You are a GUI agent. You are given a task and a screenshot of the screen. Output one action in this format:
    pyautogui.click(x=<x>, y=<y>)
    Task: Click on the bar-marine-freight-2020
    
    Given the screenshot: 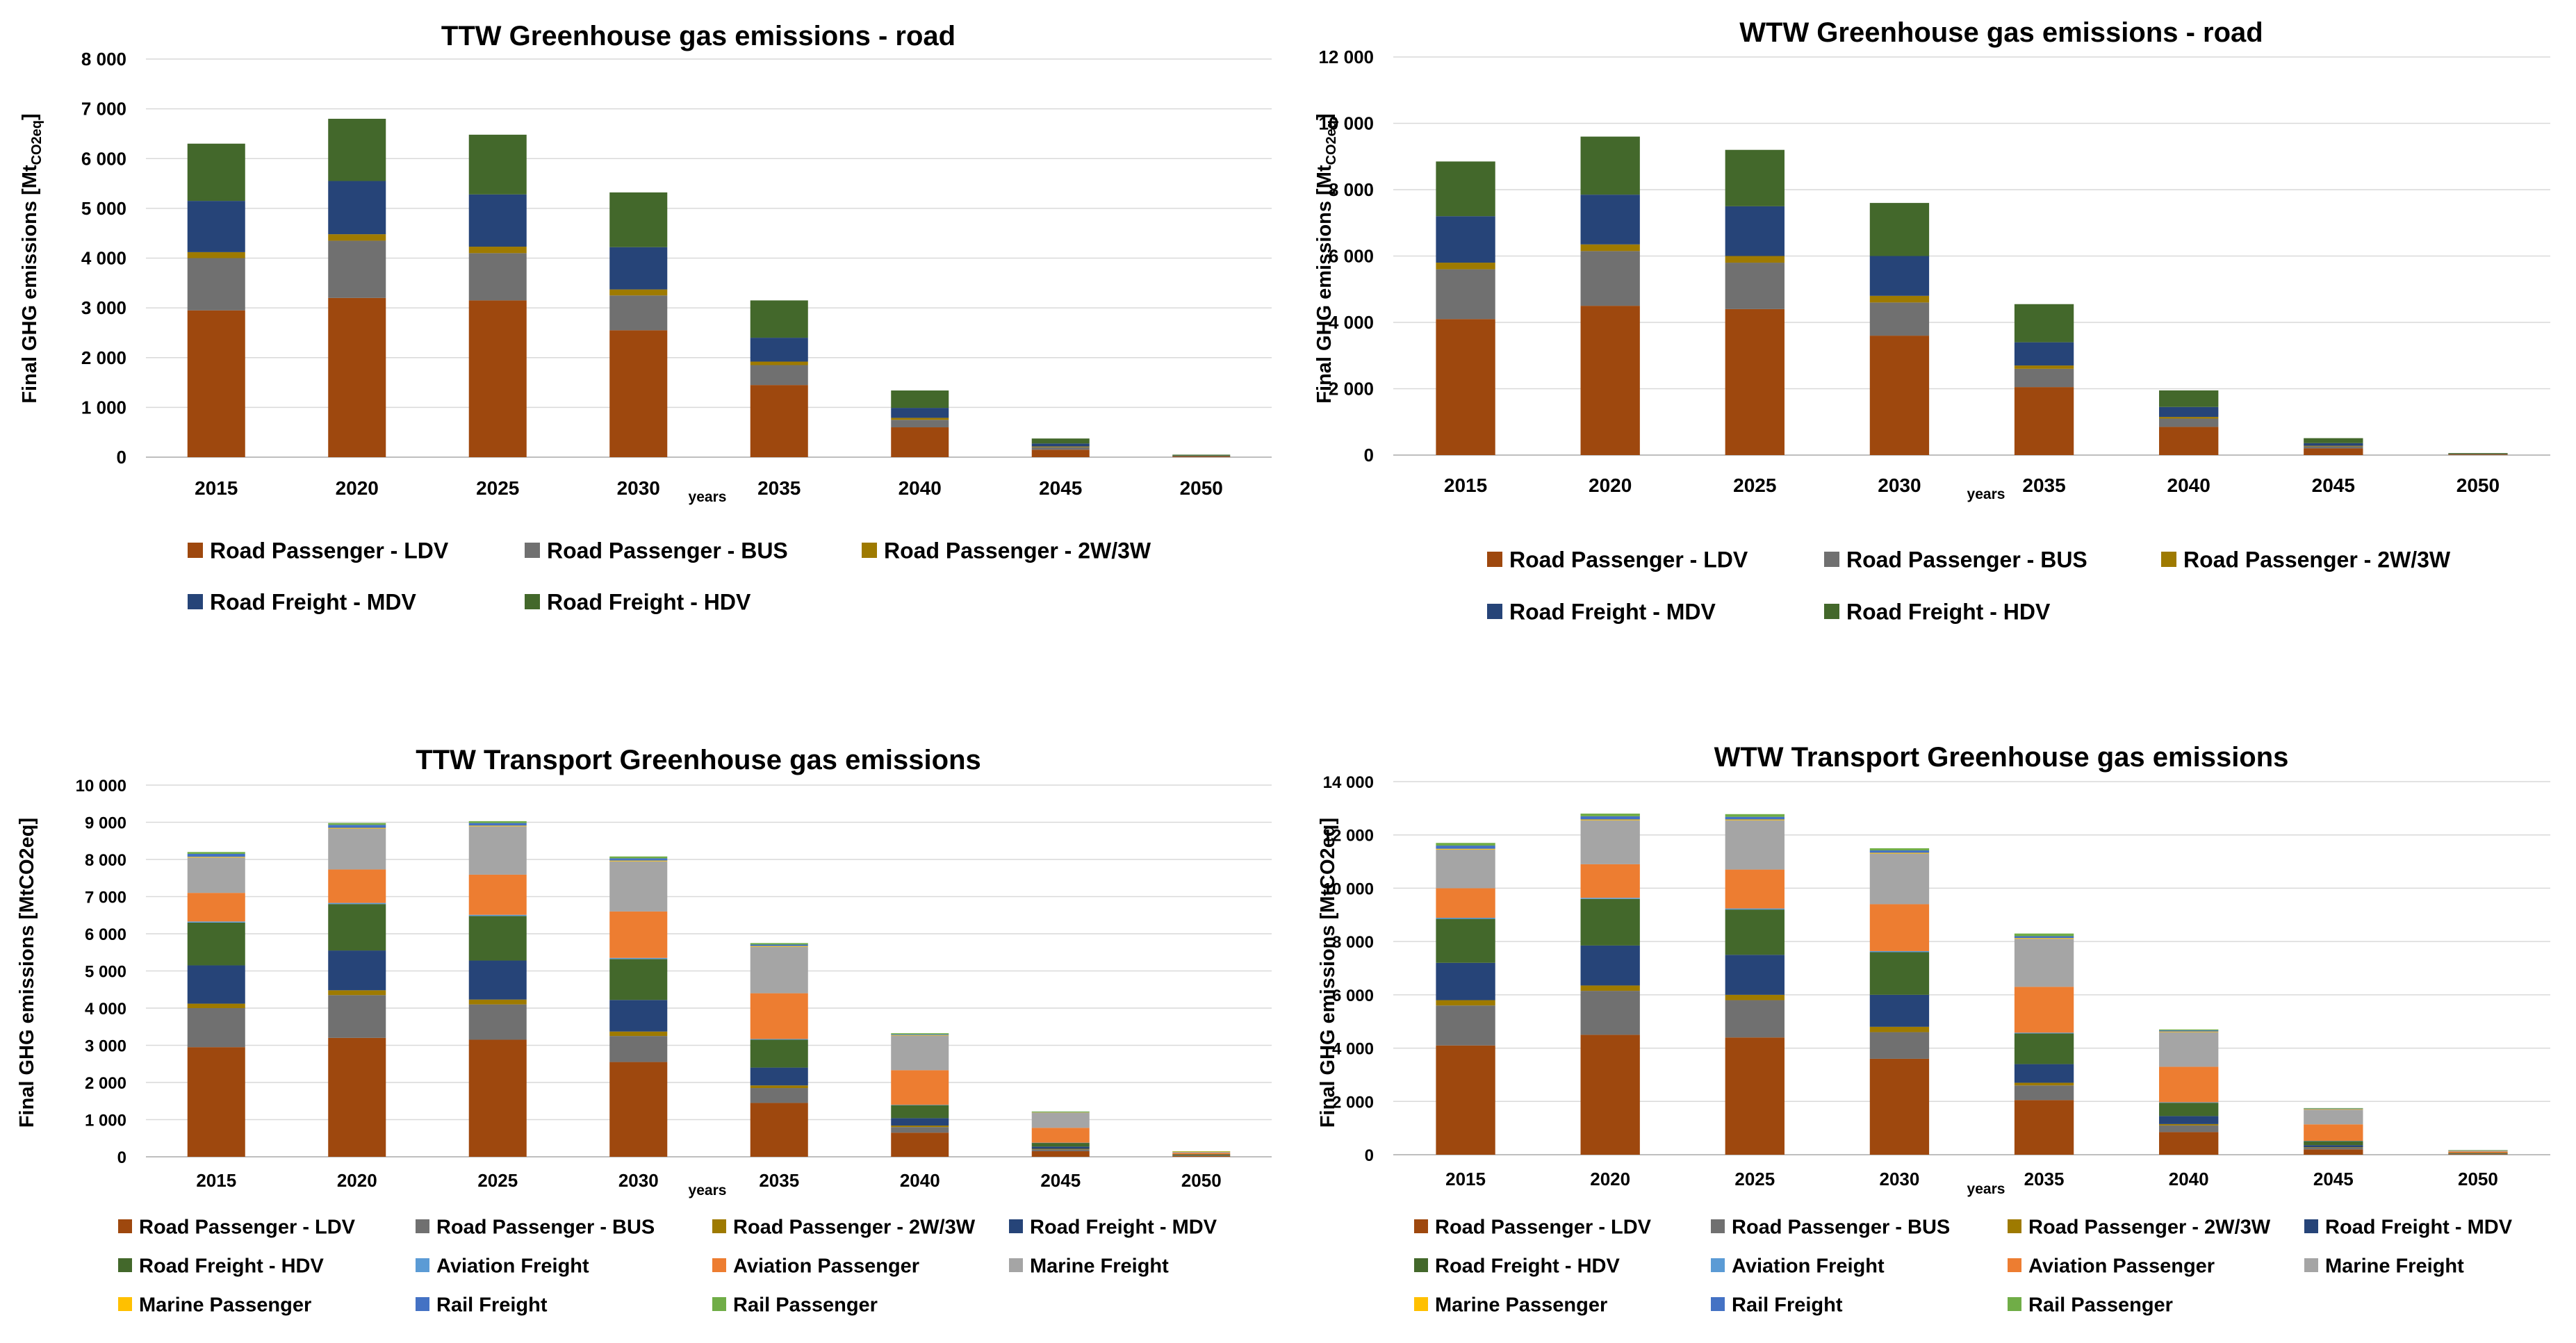 What is the action you would take?
    pyautogui.click(x=357, y=849)
    